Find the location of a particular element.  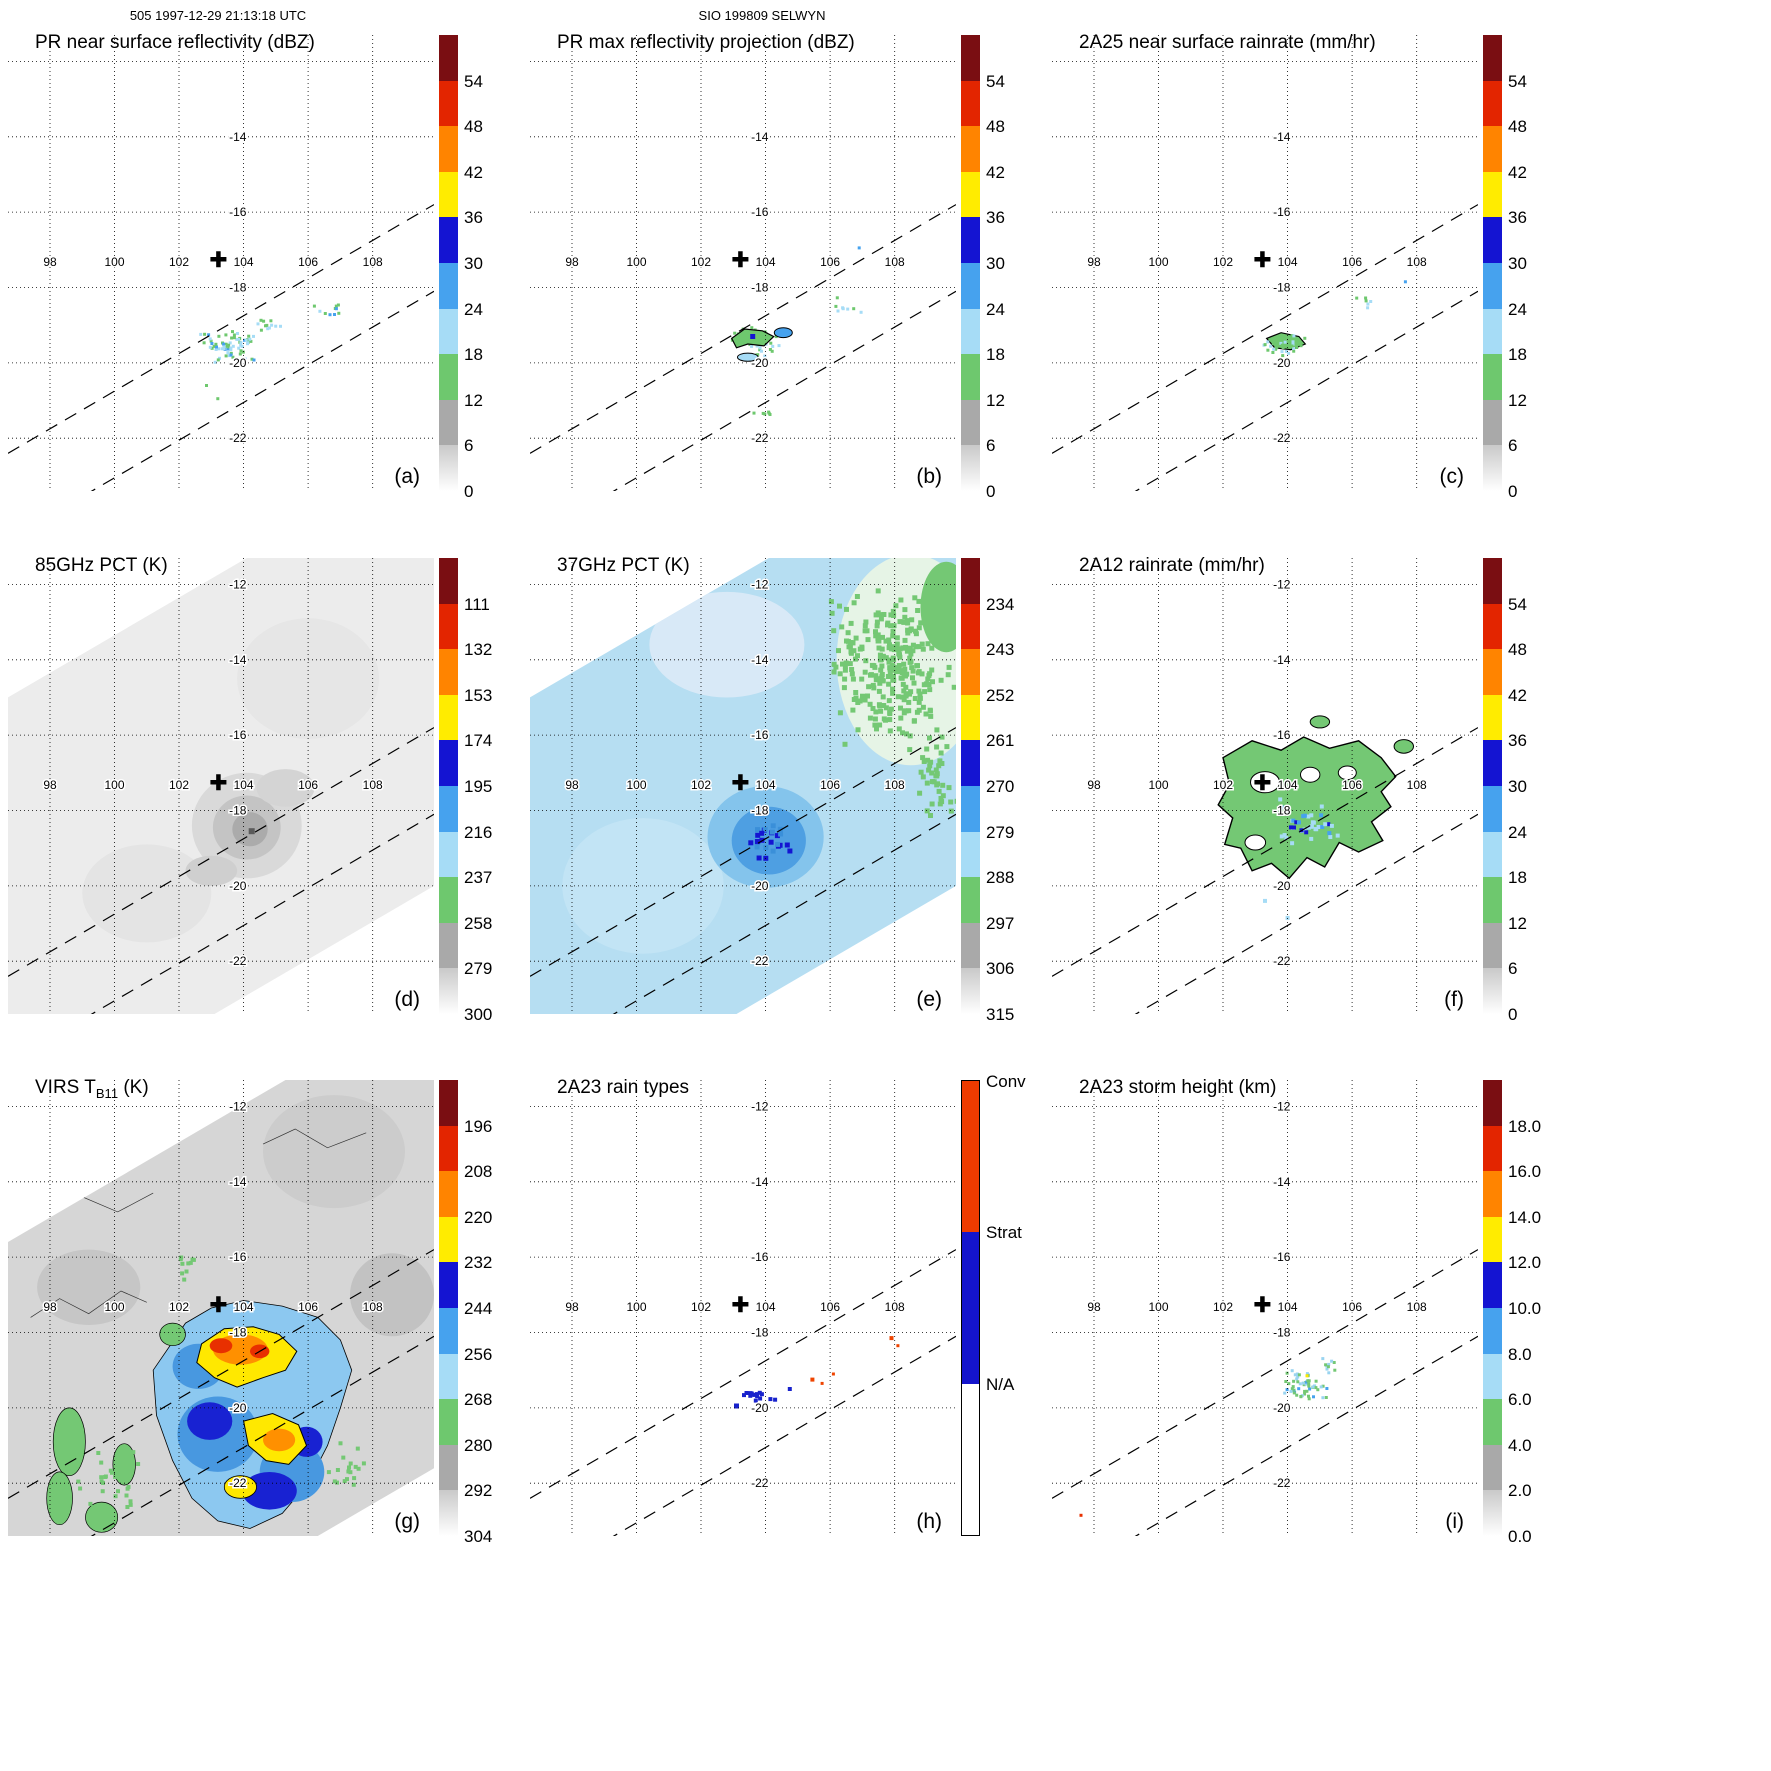

colorbar-tick-label: 306 is located at coordinates (1000, 969).